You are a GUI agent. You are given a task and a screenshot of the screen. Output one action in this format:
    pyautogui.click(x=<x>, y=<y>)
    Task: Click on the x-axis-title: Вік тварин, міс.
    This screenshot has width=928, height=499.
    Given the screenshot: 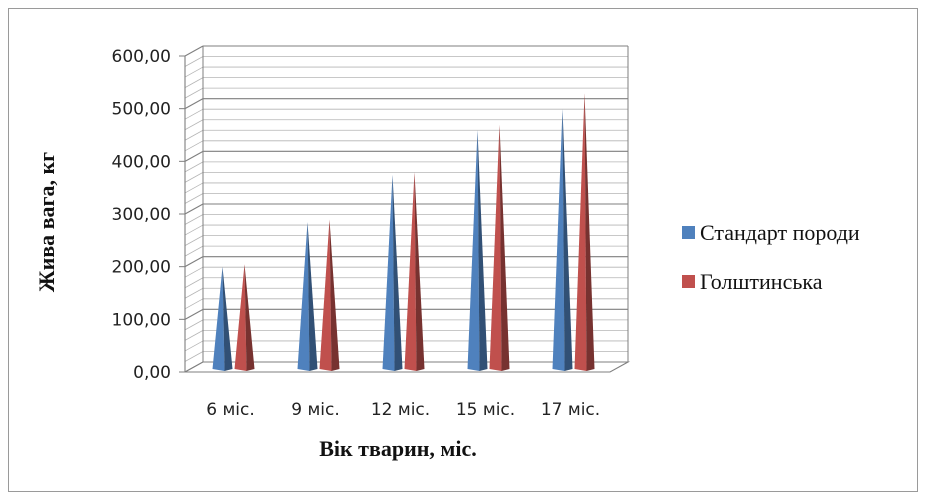 What is the action you would take?
    pyautogui.click(x=398, y=448)
    